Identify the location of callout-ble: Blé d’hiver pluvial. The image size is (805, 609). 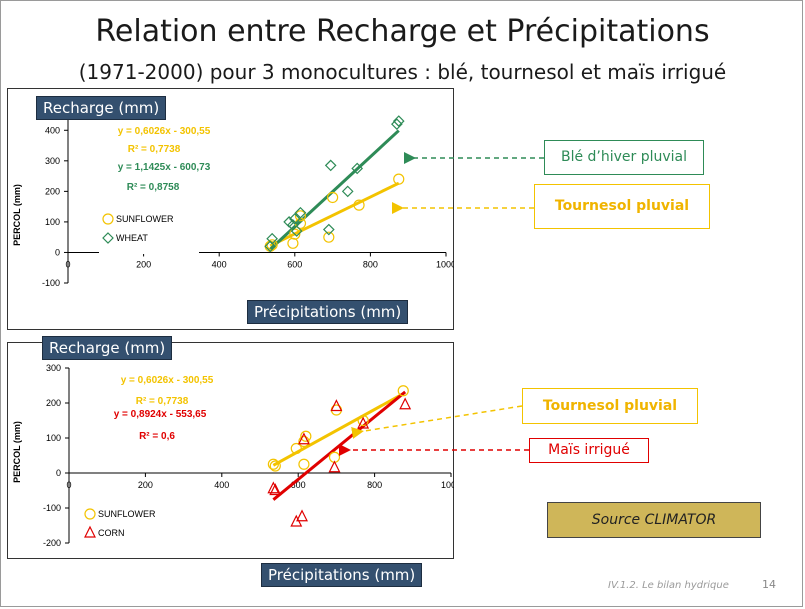
(624, 157).